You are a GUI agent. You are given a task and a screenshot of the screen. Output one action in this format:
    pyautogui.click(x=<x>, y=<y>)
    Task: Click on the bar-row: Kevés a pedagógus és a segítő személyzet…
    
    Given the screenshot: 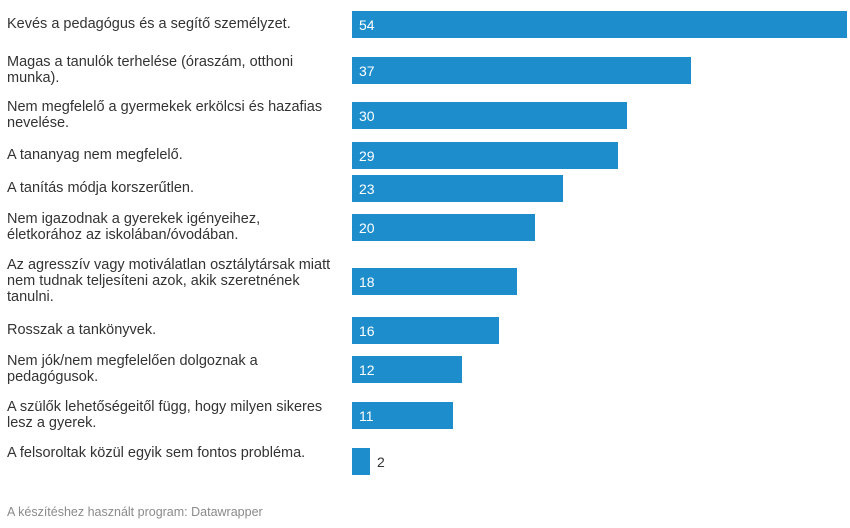 What is the action you would take?
    pyautogui.click(x=425, y=24)
    